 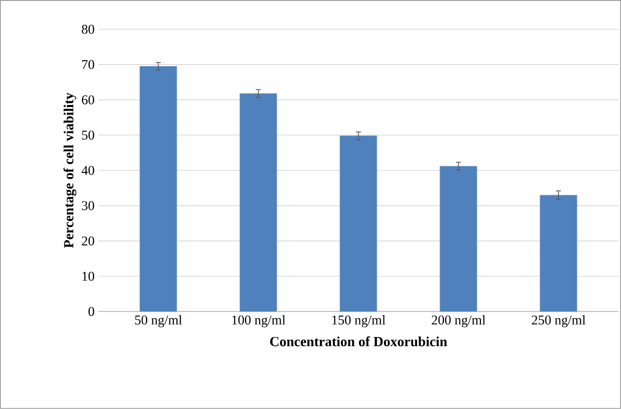 What do you see at coordinates (559, 321) in the screenshot?
I see `x-tick-label: 250 ng/ml` at bounding box center [559, 321].